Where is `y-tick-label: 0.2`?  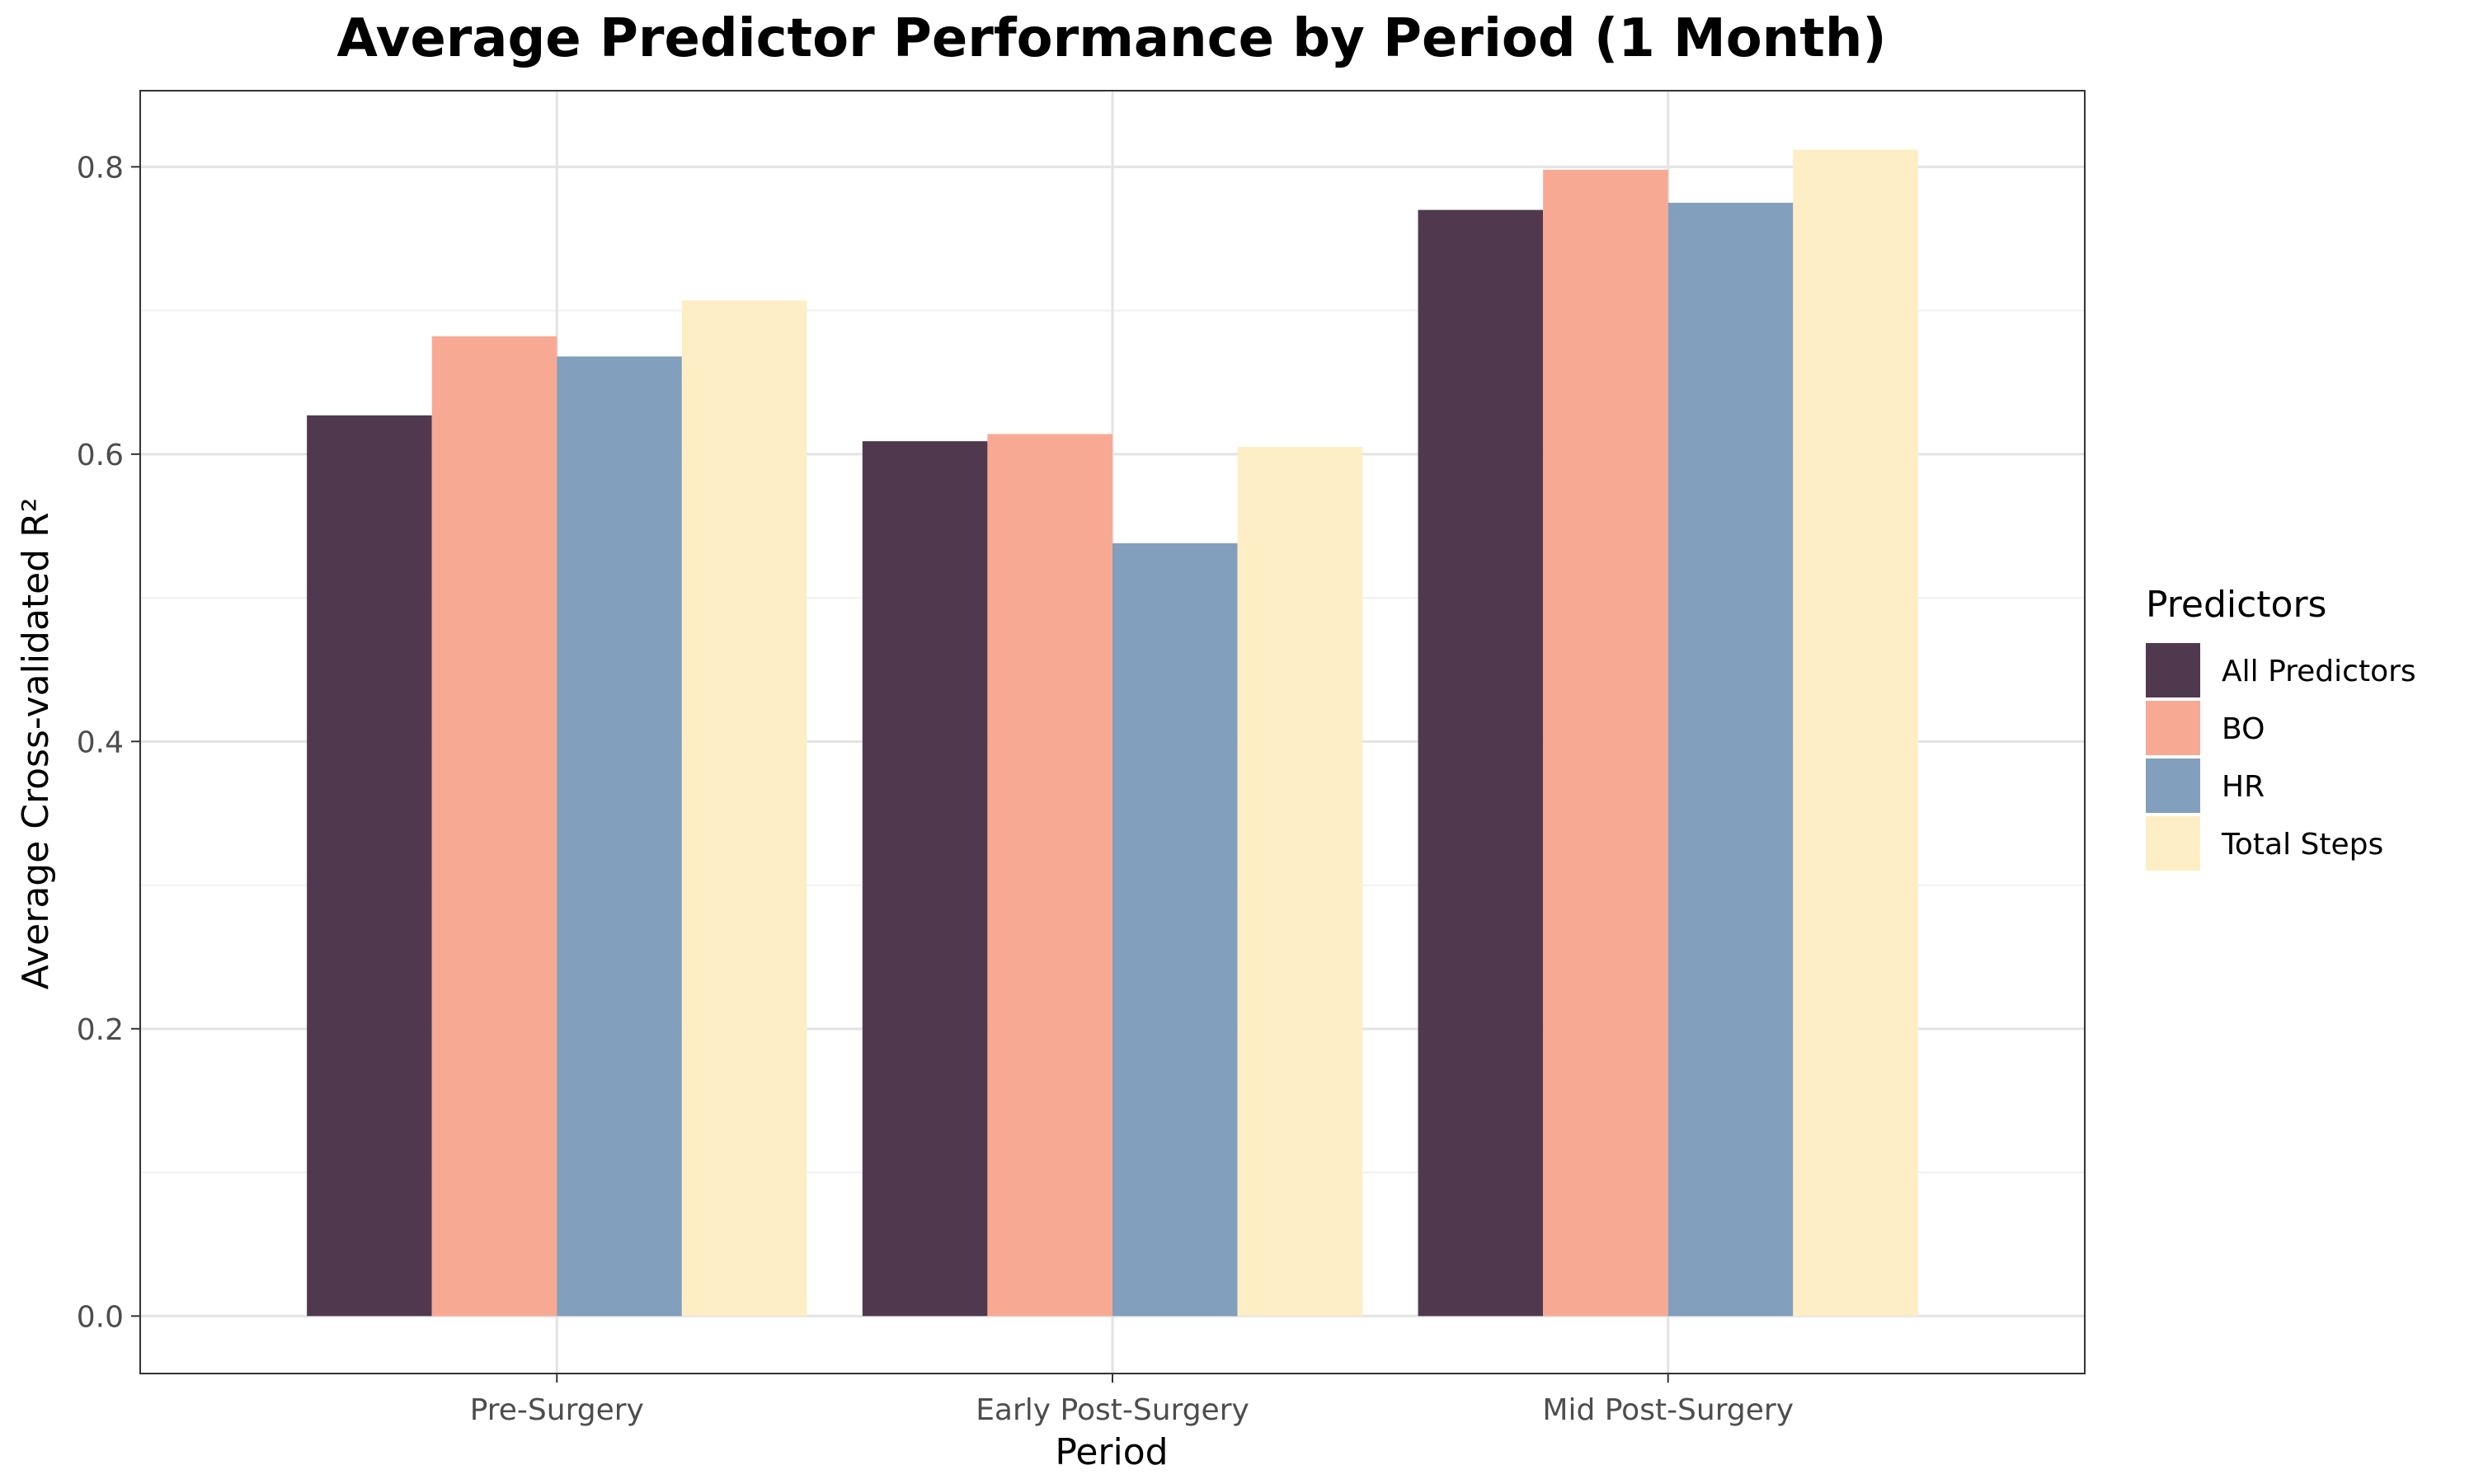 y-tick-label: 0.2 is located at coordinates (100, 1030).